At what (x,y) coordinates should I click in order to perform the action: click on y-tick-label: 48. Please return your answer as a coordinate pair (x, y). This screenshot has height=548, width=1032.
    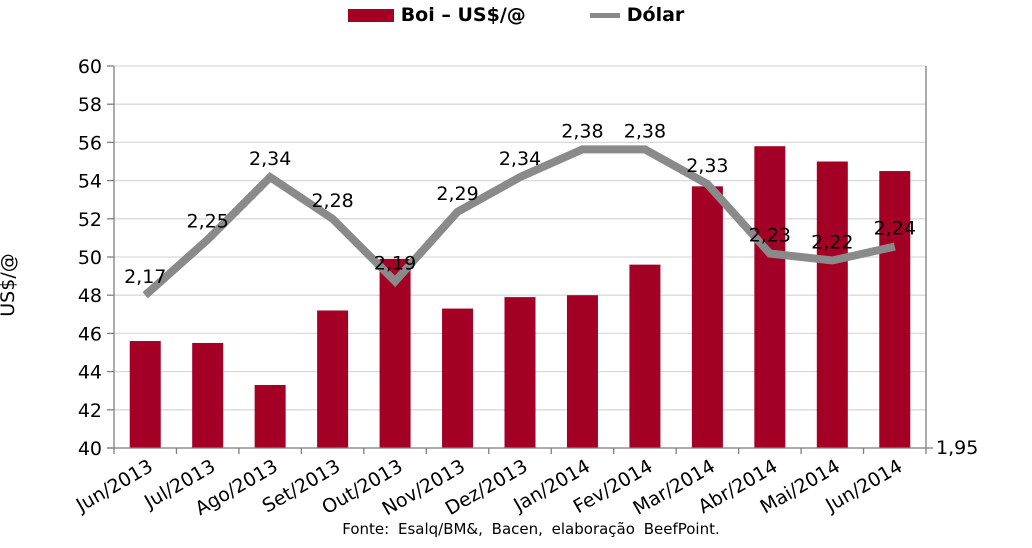
    Looking at the image, I should click on (90, 296).